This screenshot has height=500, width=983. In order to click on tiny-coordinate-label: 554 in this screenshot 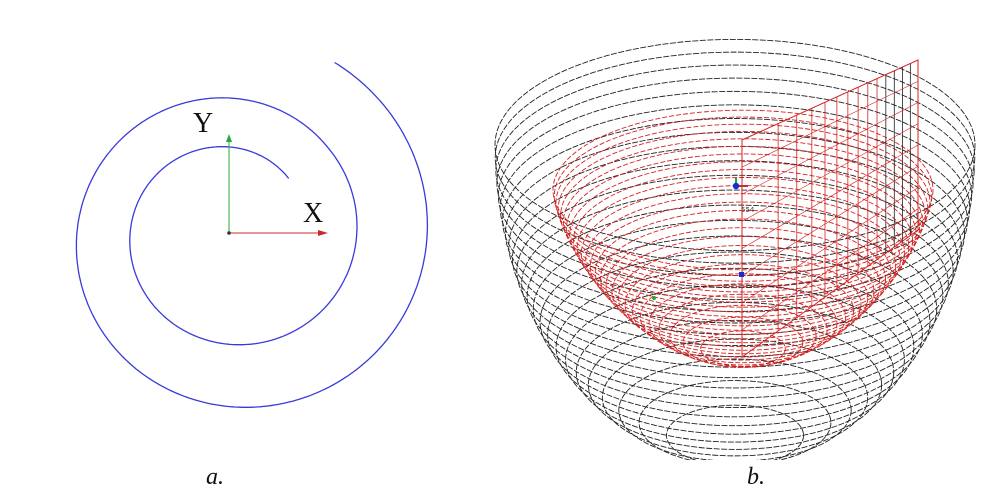, I will do `click(748, 210)`.